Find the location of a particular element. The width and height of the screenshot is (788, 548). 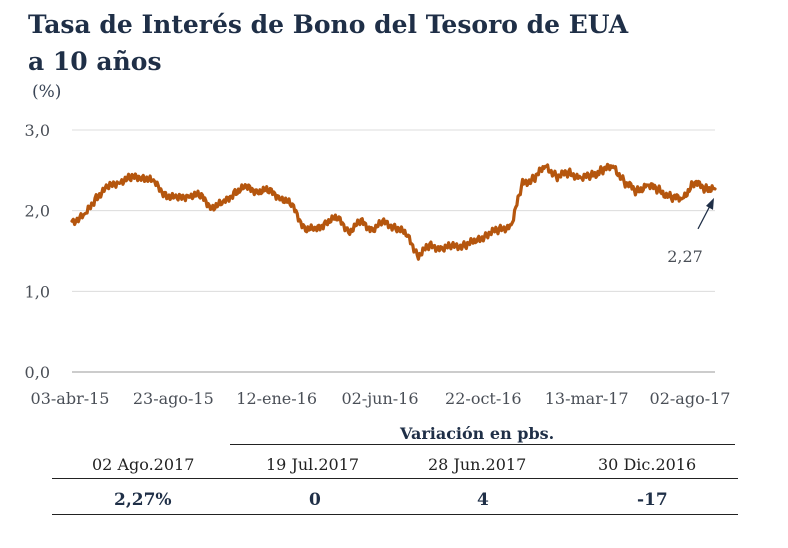

table-header-3: 30 Dic.2016 is located at coordinates (647, 464).